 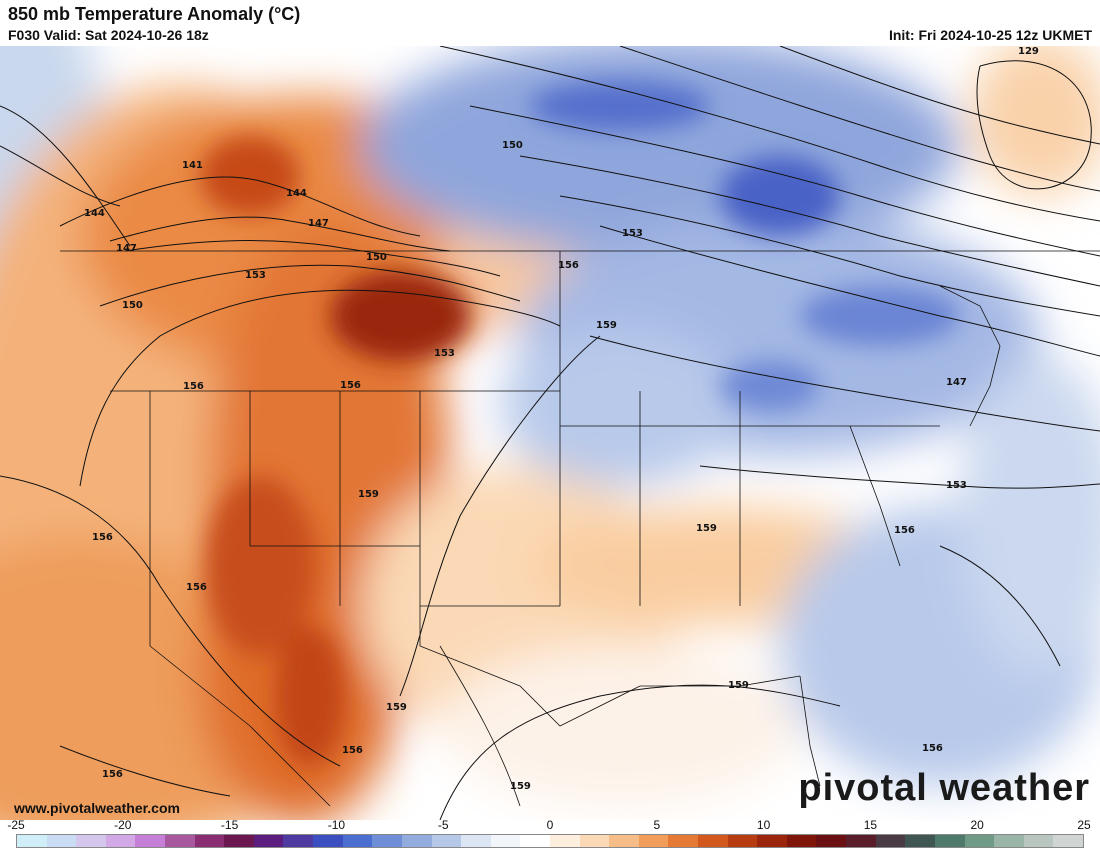 I want to click on colorbar-label: -25, so click(x=16, y=825).